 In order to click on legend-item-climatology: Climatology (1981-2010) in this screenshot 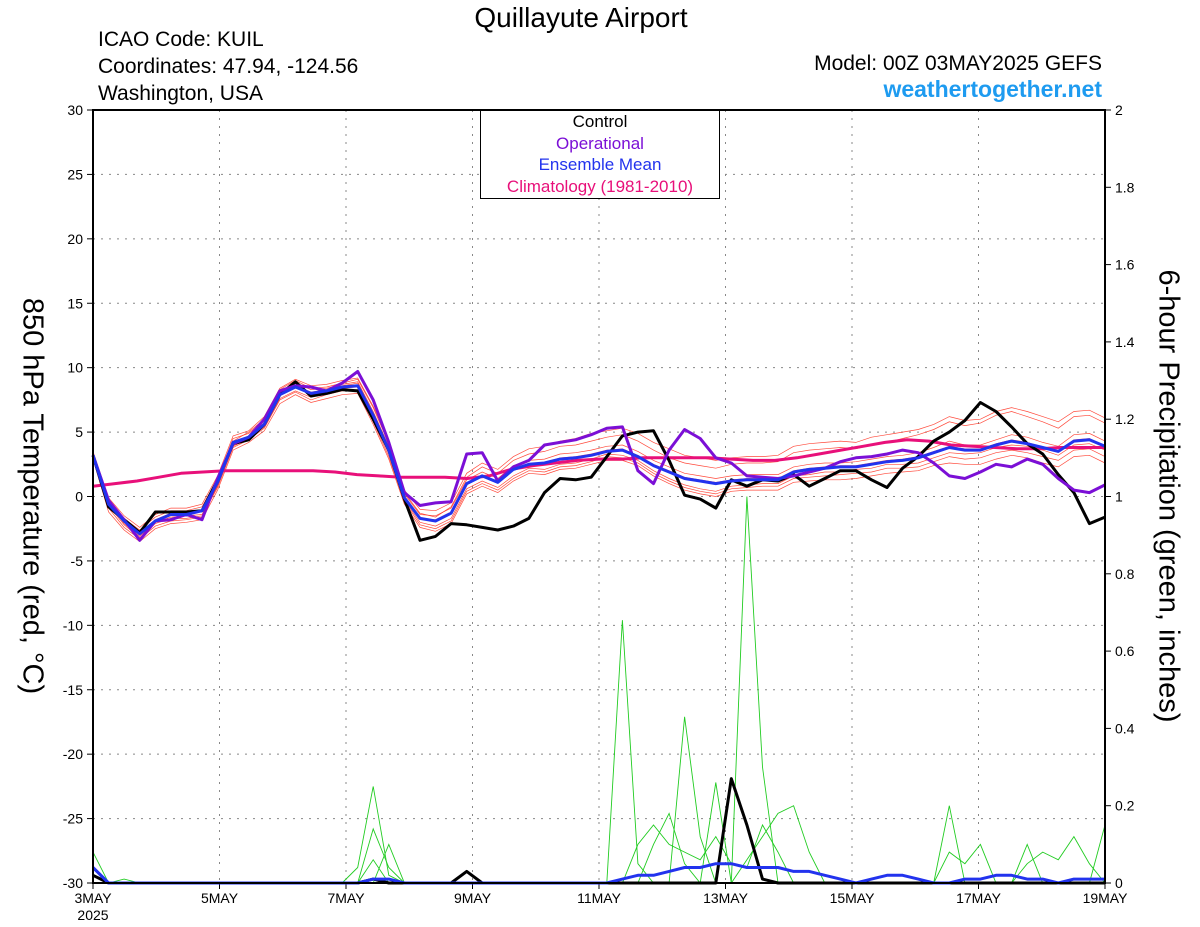, I will do `click(600, 186)`.